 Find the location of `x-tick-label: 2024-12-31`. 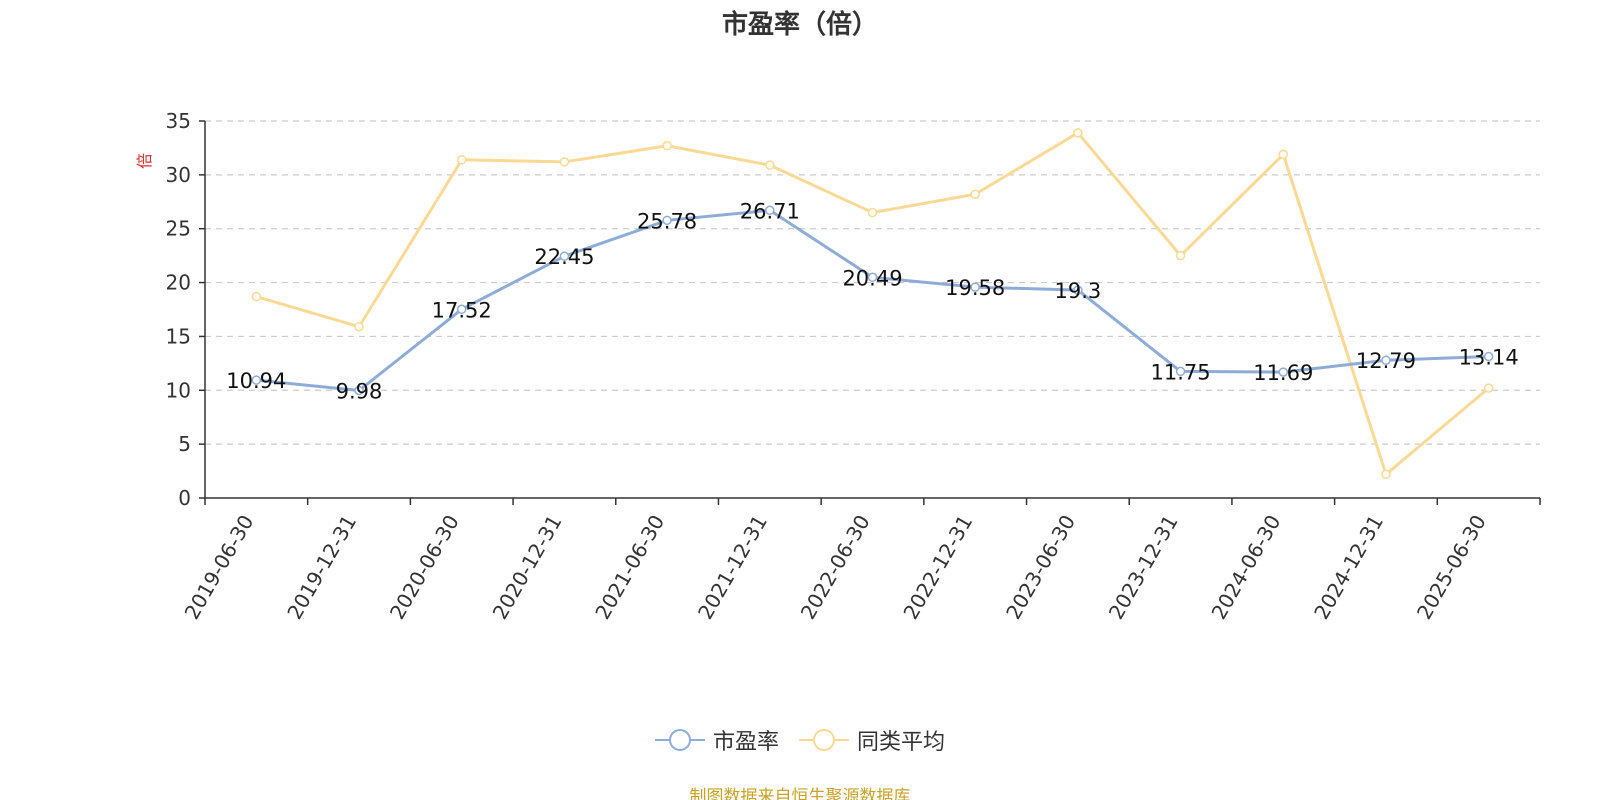

x-tick-label: 2024-12-31 is located at coordinates (1348, 567).